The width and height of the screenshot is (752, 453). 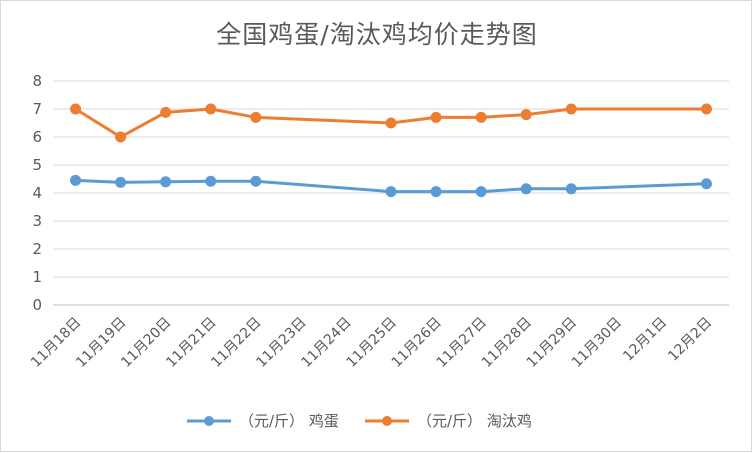 I want to click on y-tick-label: 4, so click(x=37, y=193).